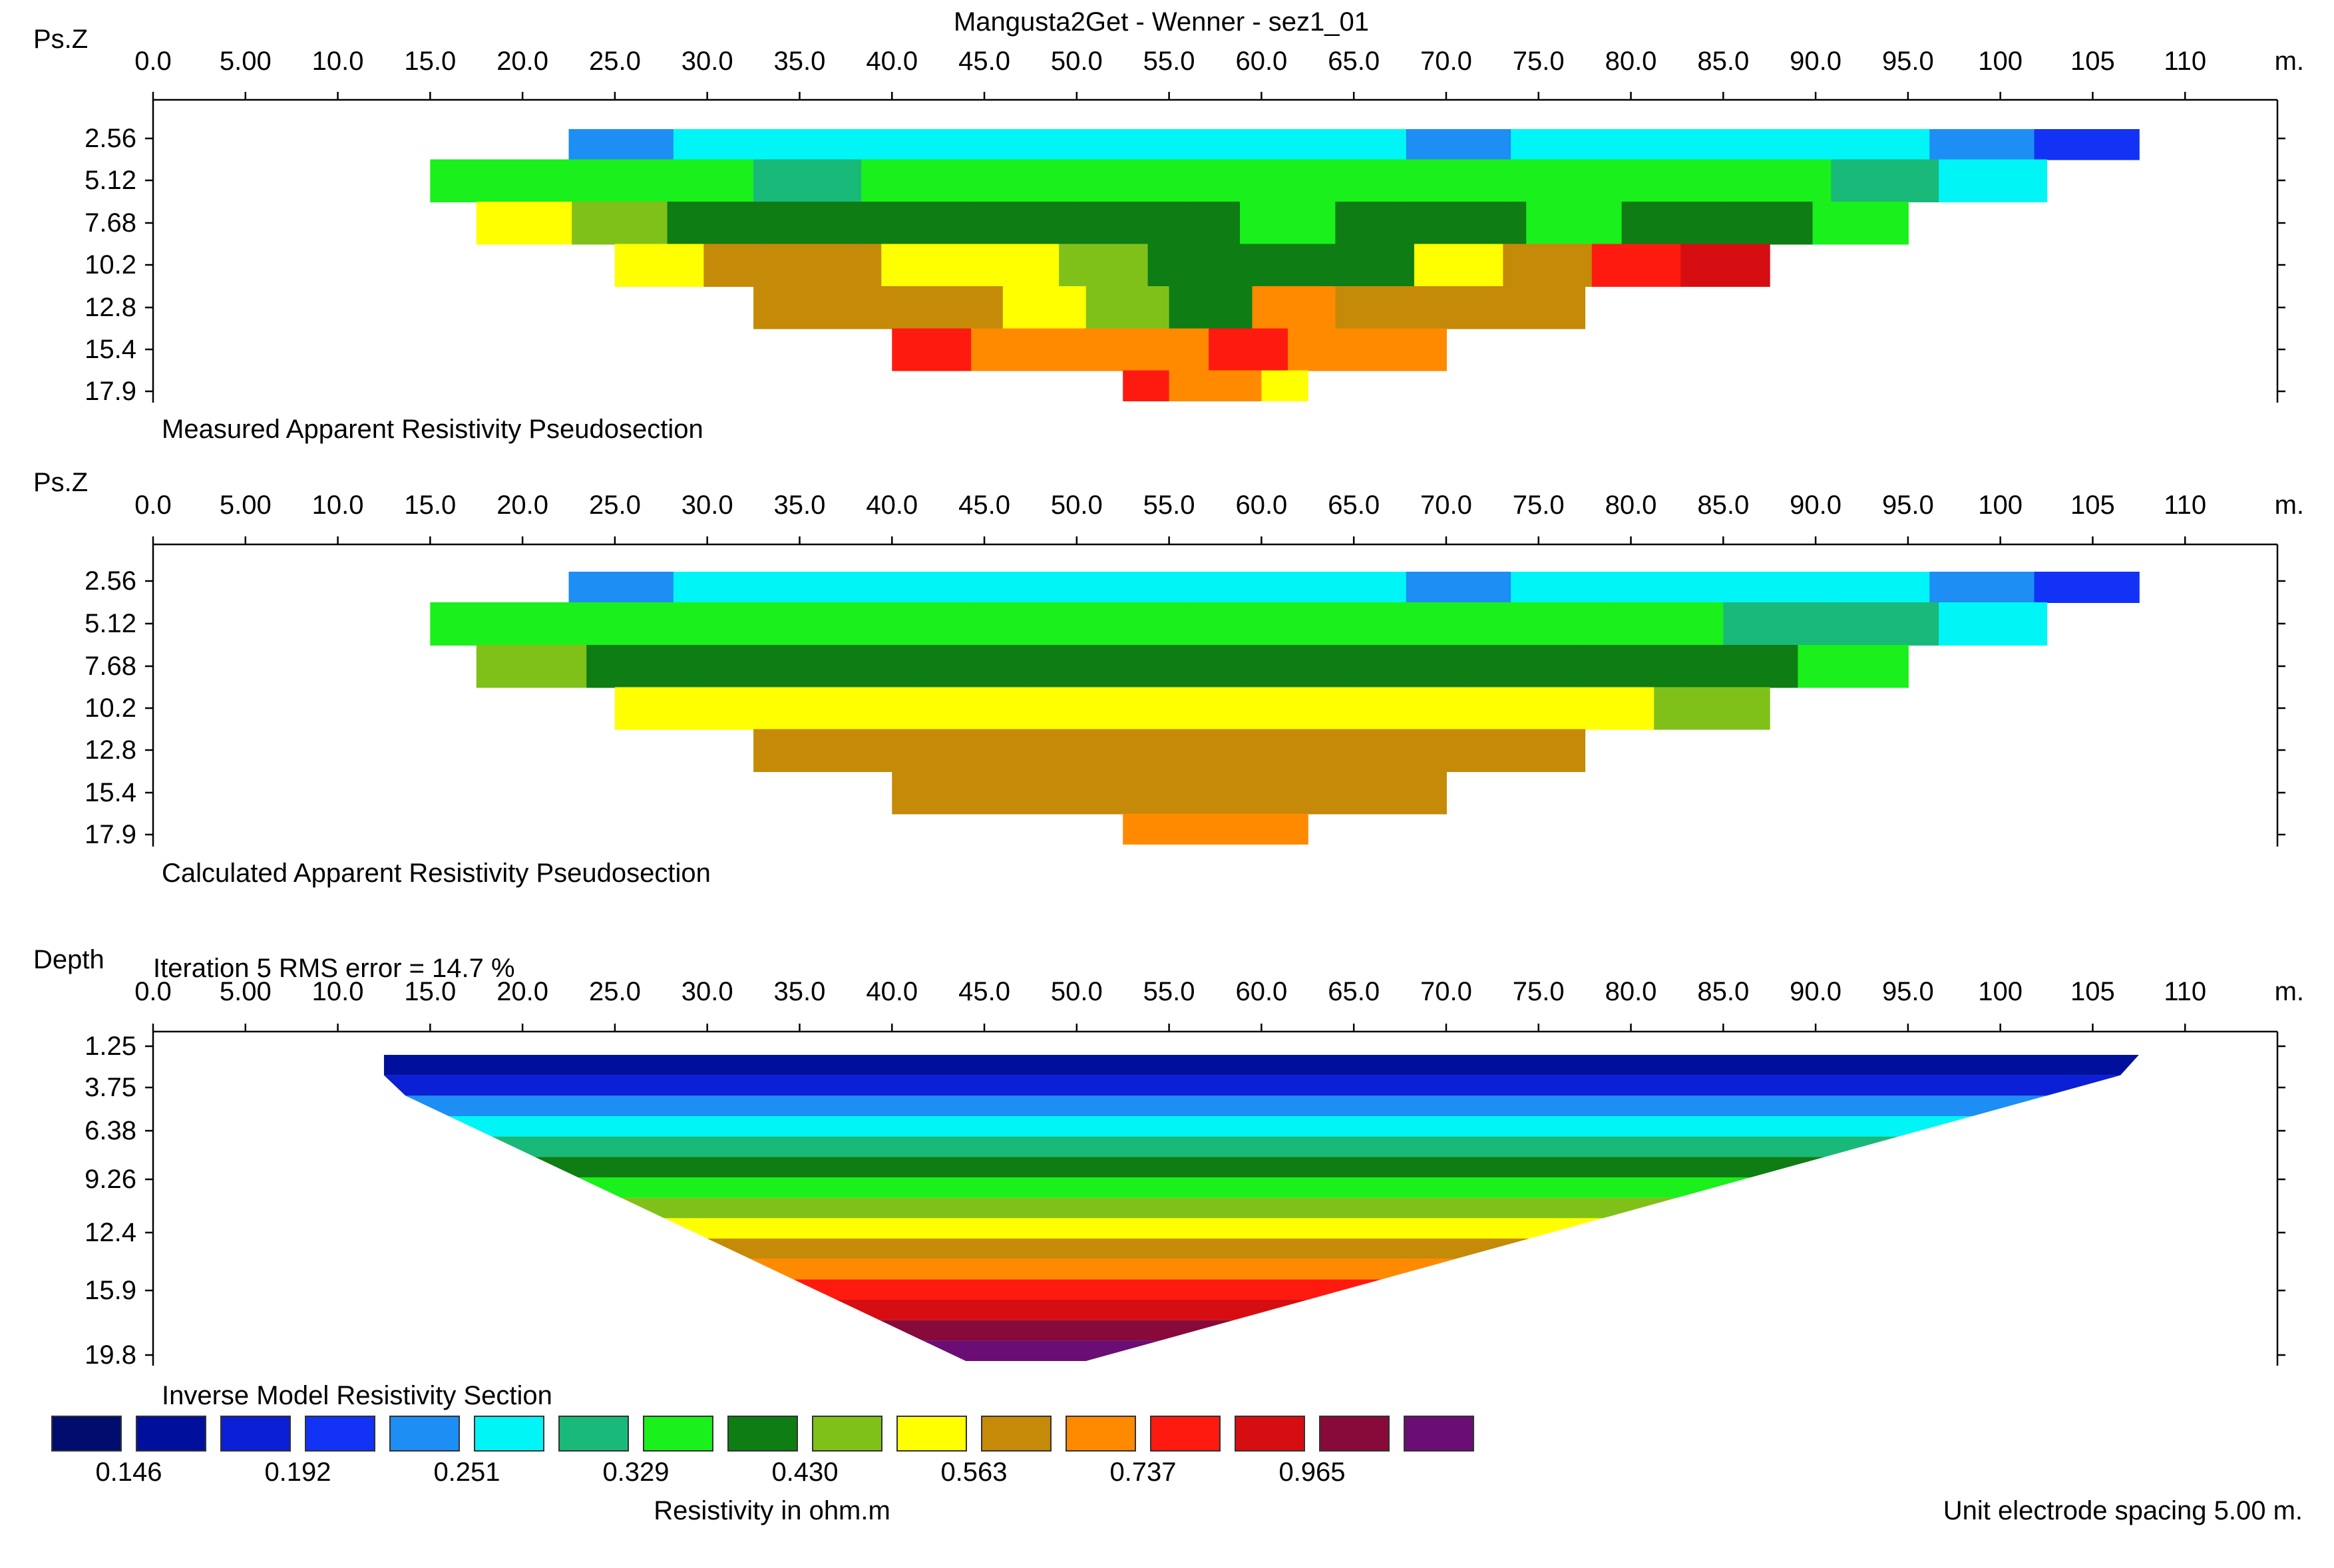  Describe the element at coordinates (1816, 505) in the screenshot. I see `x-tick-label: 90.0` at that location.